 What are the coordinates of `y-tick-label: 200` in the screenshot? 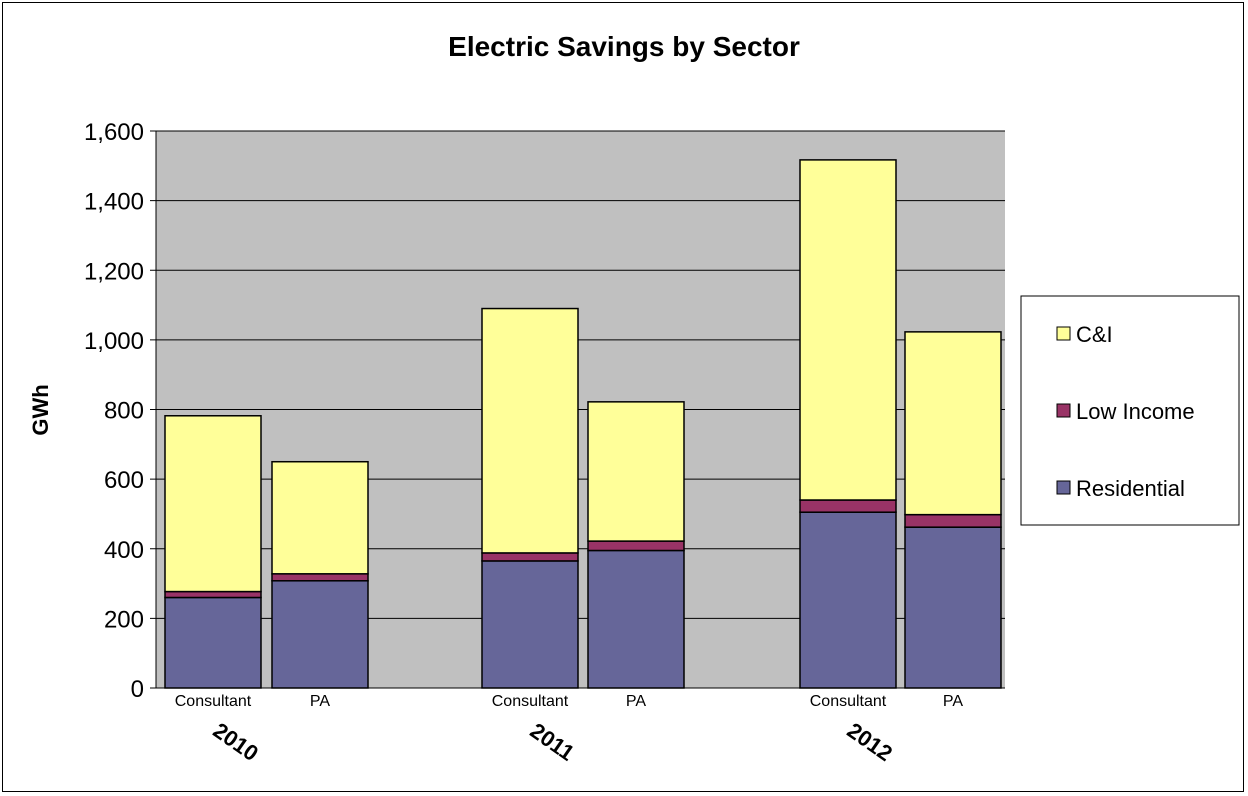 It's located at (124, 619).